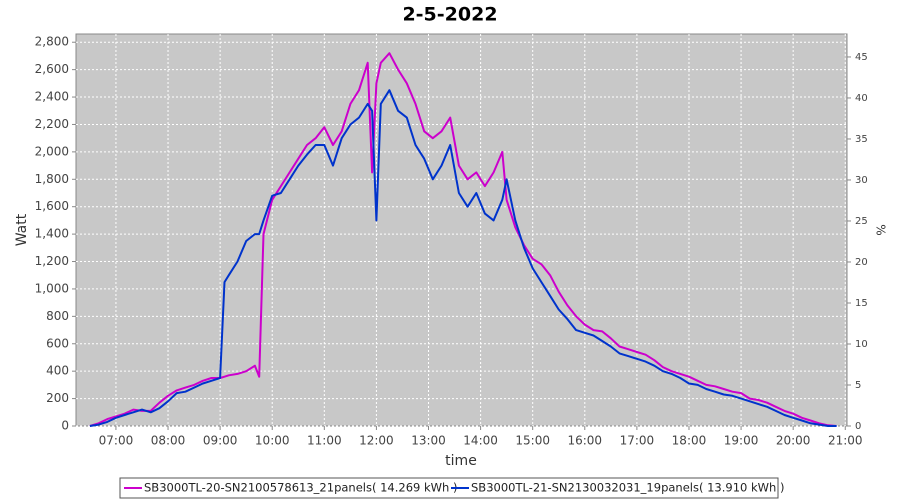  I want to click on y-tick-label: 2,600, so click(52, 69).